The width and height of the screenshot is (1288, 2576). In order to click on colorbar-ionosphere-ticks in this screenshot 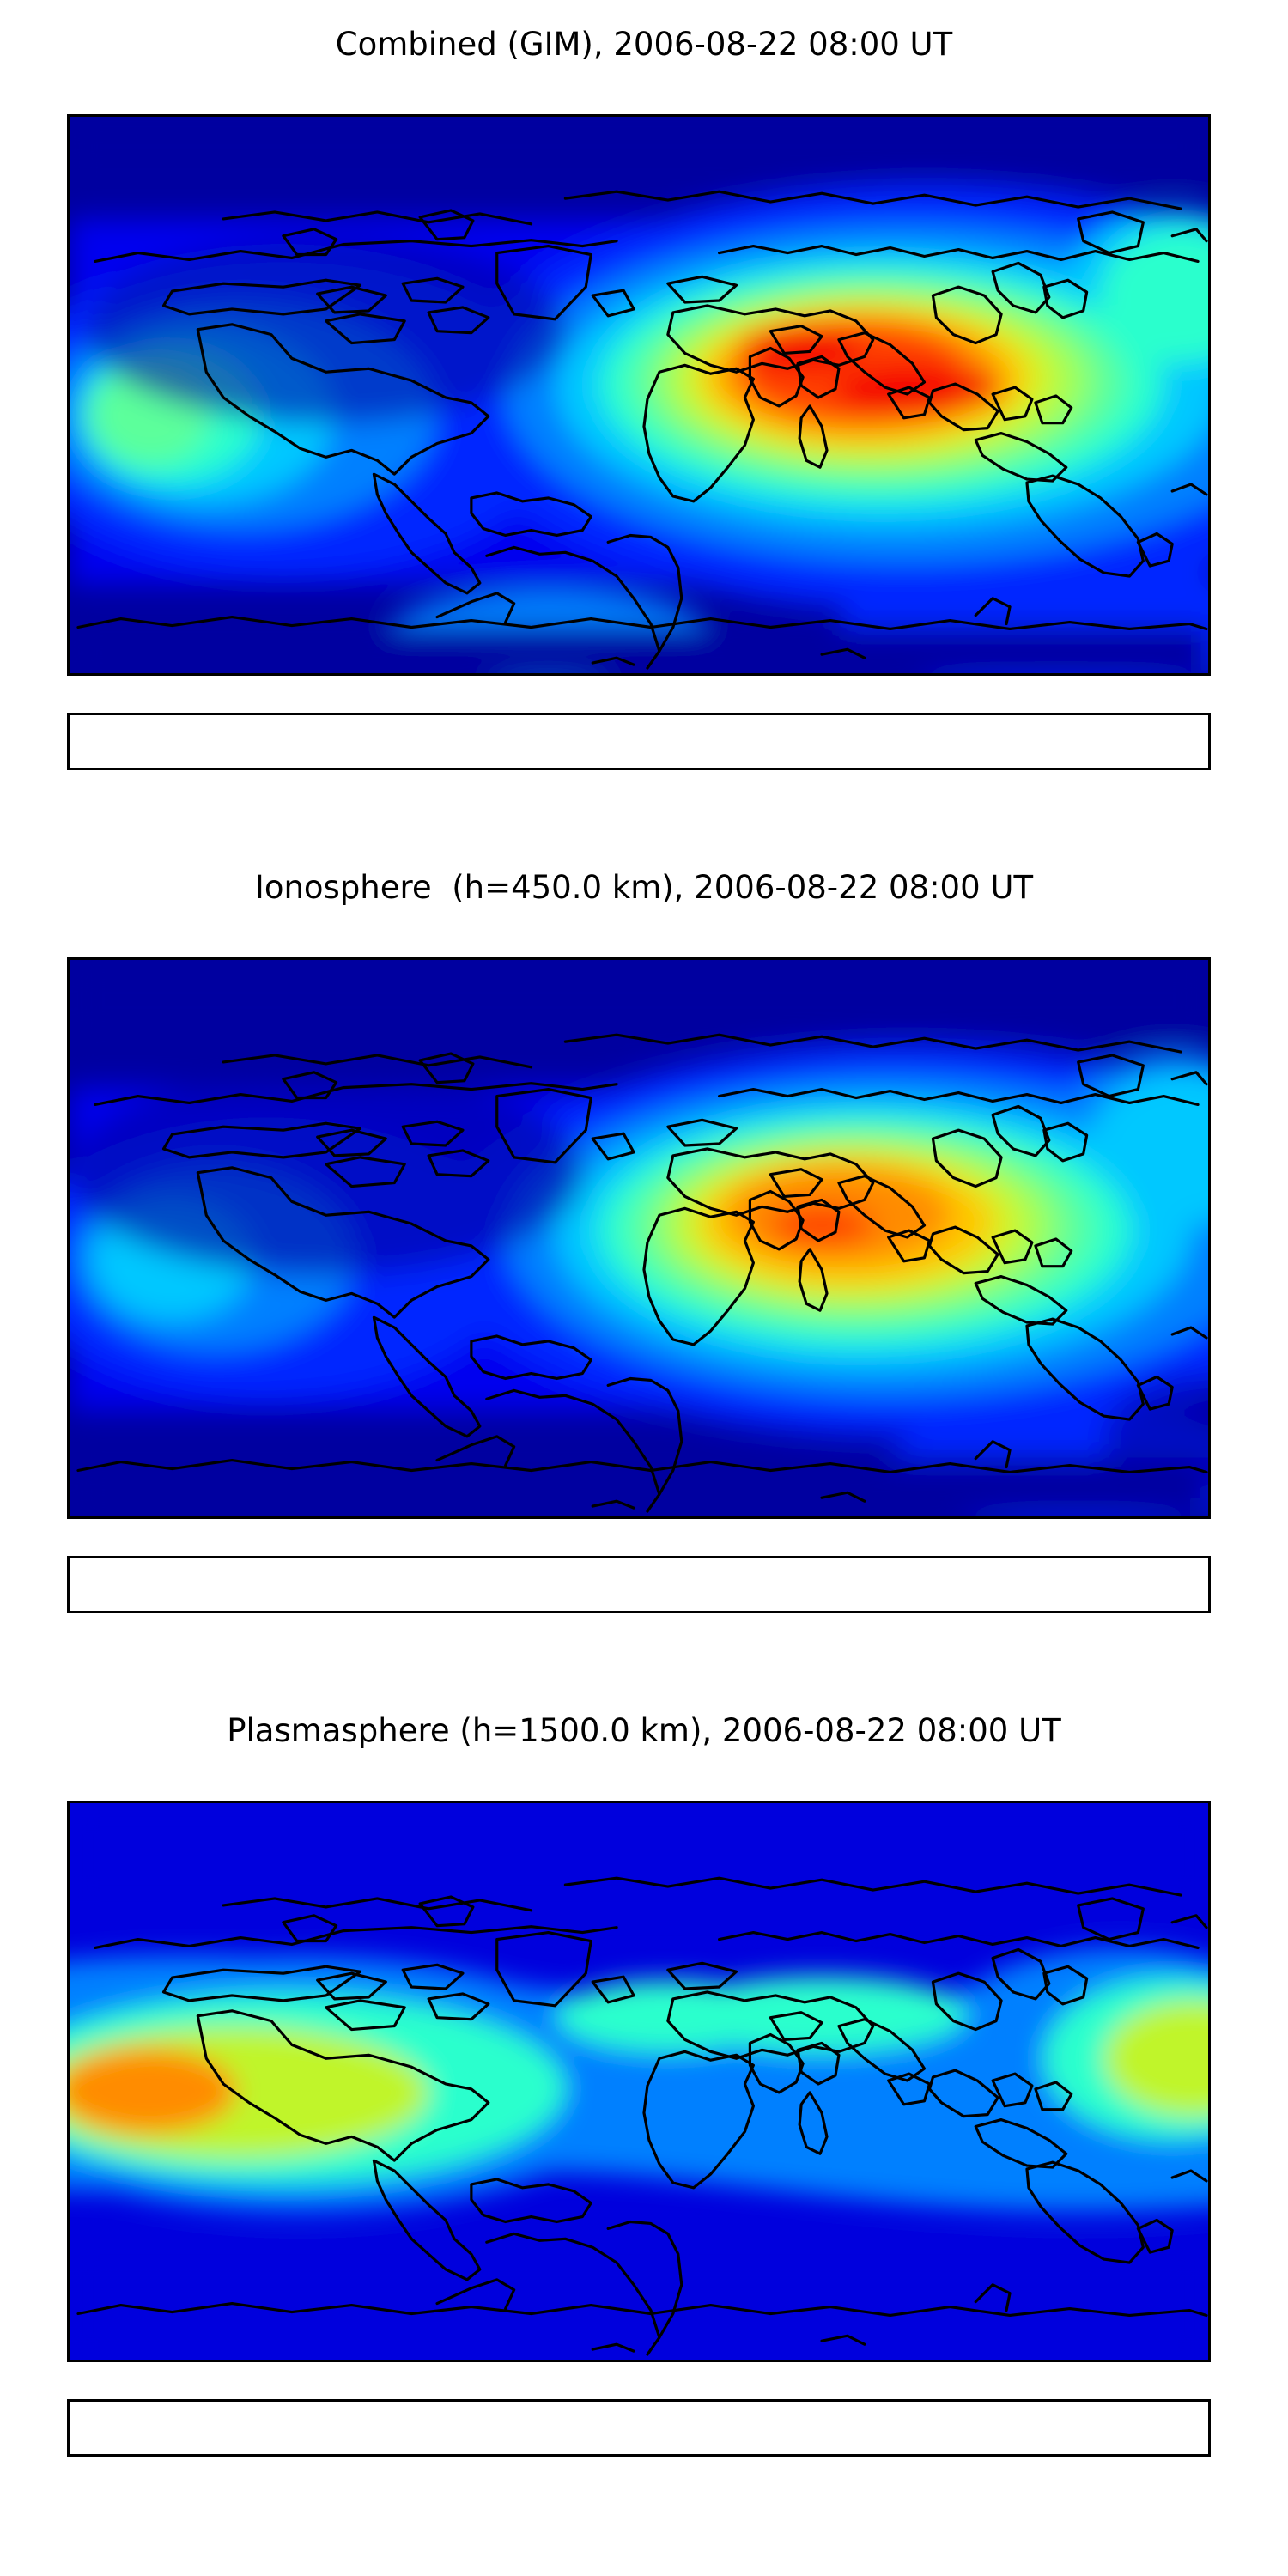, I will do `click(639, 1620)`.